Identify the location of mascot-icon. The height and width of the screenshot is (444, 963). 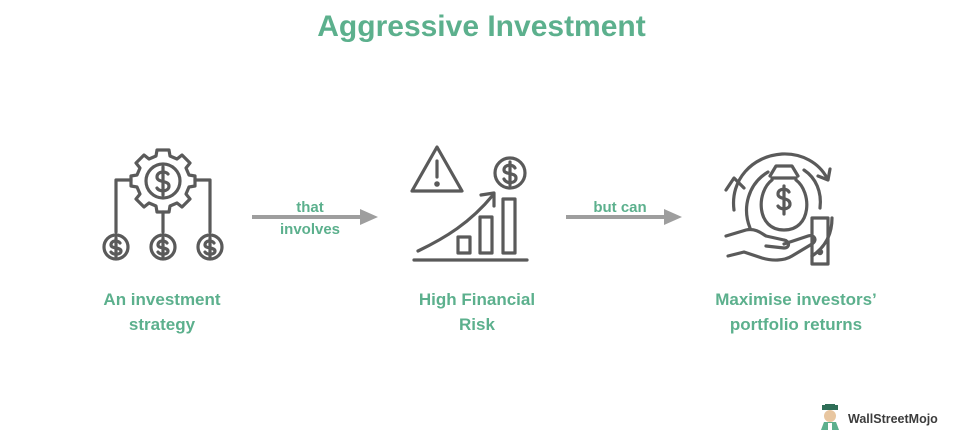
(830, 417).